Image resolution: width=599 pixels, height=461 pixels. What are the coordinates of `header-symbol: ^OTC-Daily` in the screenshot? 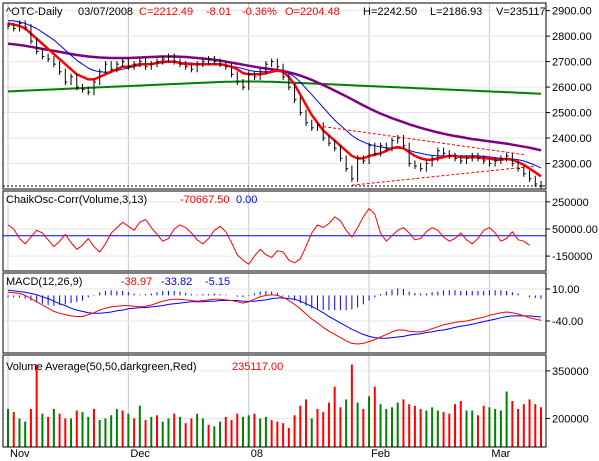 It's located at (34, 12).